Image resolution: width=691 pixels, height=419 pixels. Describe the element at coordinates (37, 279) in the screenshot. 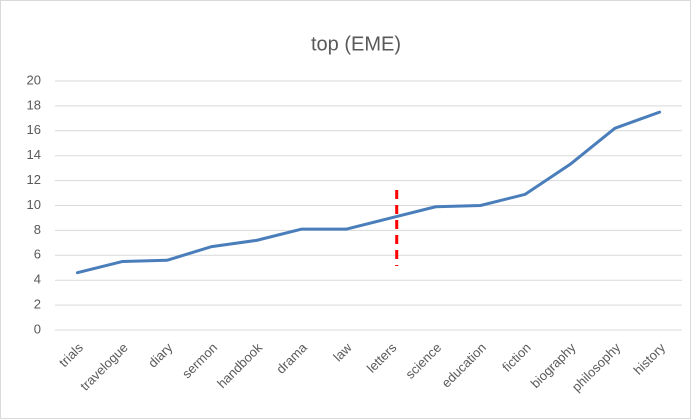

I see `y-tick-label: 4` at that location.